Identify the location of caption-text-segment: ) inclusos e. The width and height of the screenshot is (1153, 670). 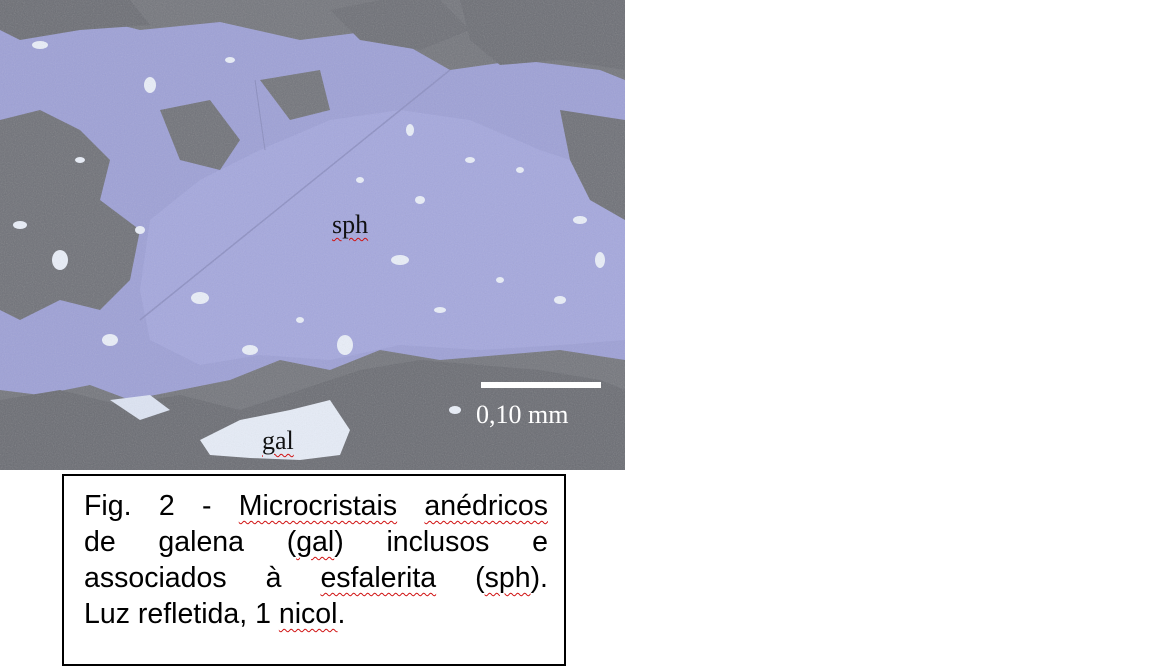
(441, 542).